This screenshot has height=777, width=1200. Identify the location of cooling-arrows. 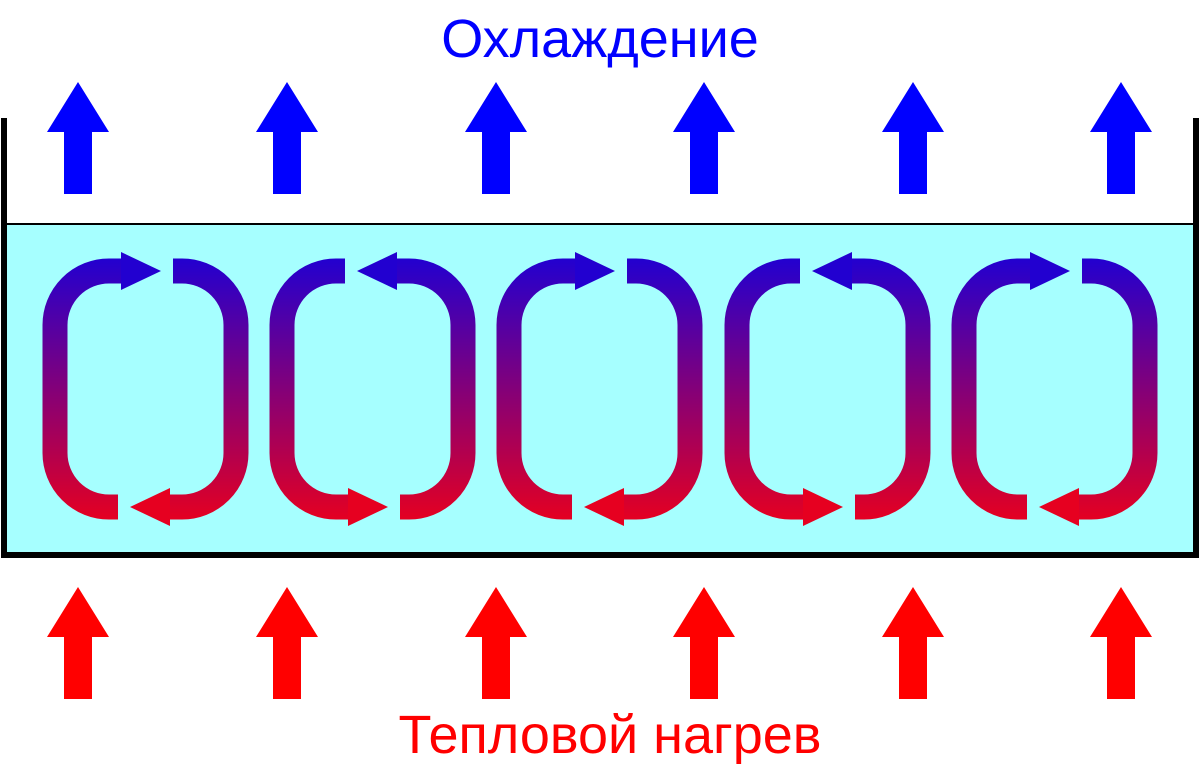
(599, 138).